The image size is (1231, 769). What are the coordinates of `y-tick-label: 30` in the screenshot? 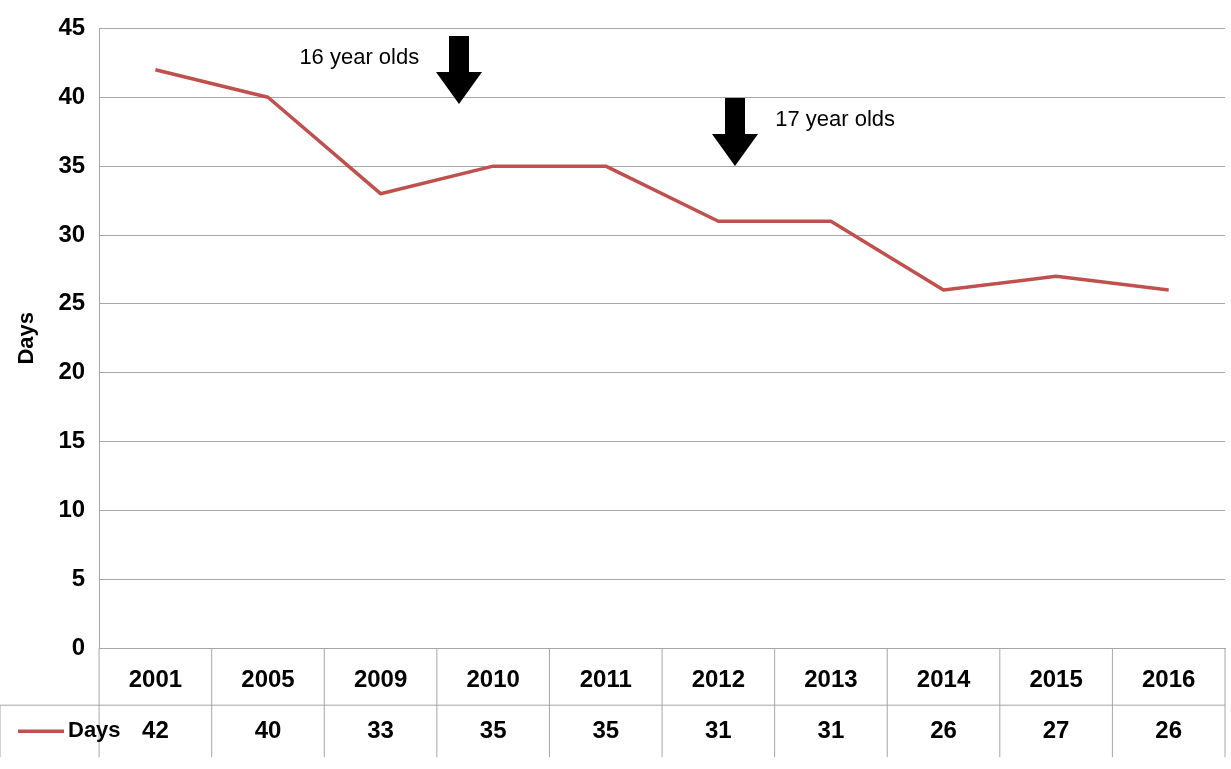 It's located at (72, 233).